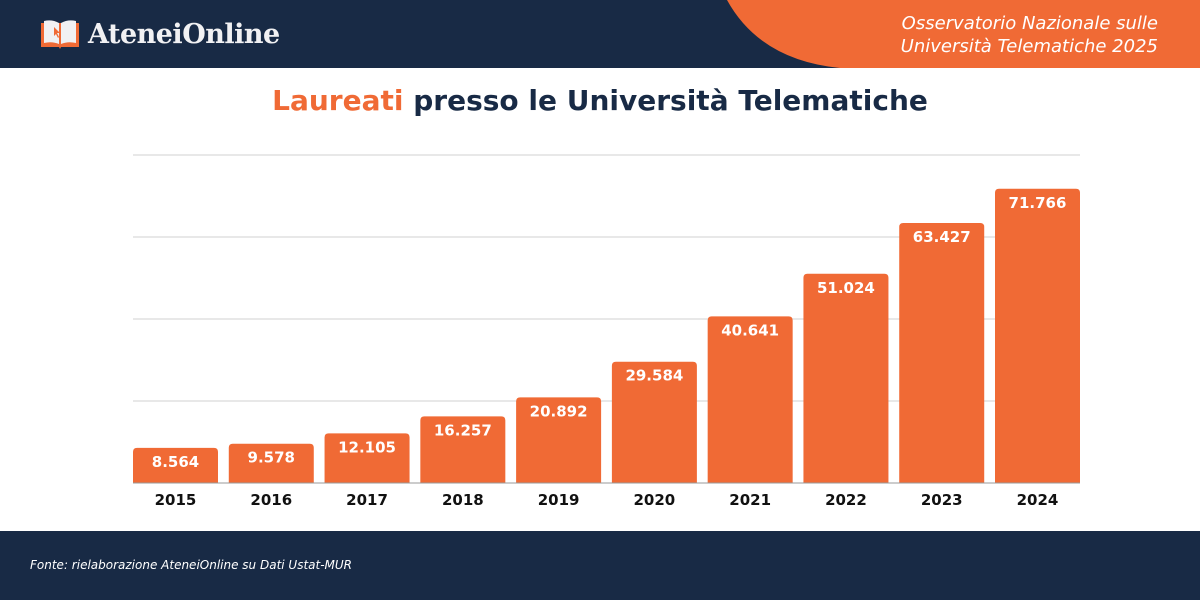 The image size is (1200, 600). What do you see at coordinates (1038, 500) in the screenshot?
I see `x-tick-label: 2024` at bounding box center [1038, 500].